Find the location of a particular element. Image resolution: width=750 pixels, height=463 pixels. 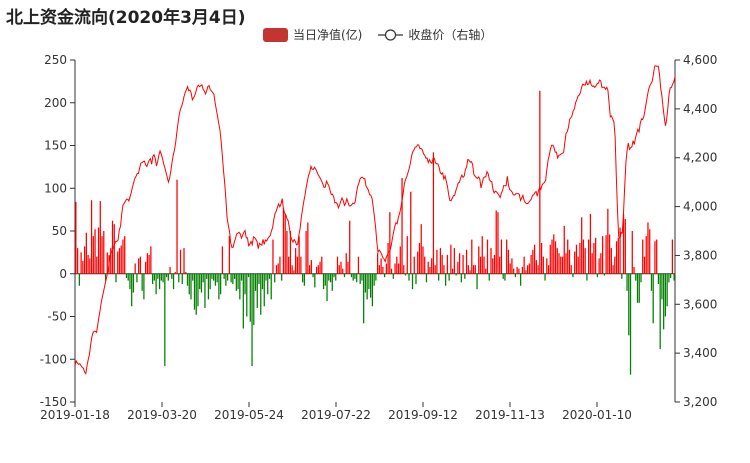

legend-item-line: 收盘价（右轴） is located at coordinates (435, 34).